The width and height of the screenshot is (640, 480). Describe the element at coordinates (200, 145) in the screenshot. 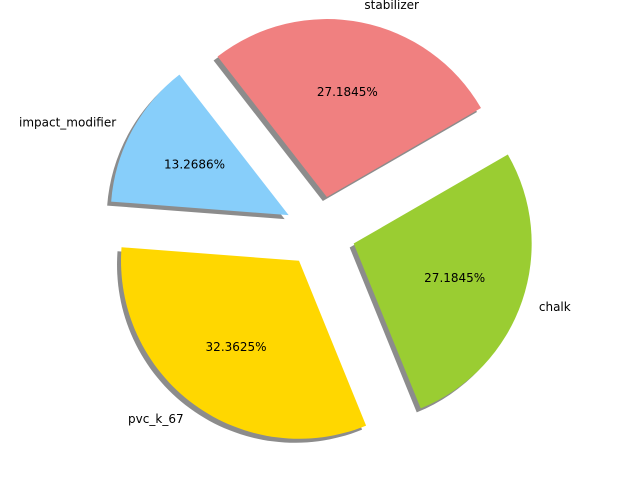

I see `slice-impact-modifier` at that location.